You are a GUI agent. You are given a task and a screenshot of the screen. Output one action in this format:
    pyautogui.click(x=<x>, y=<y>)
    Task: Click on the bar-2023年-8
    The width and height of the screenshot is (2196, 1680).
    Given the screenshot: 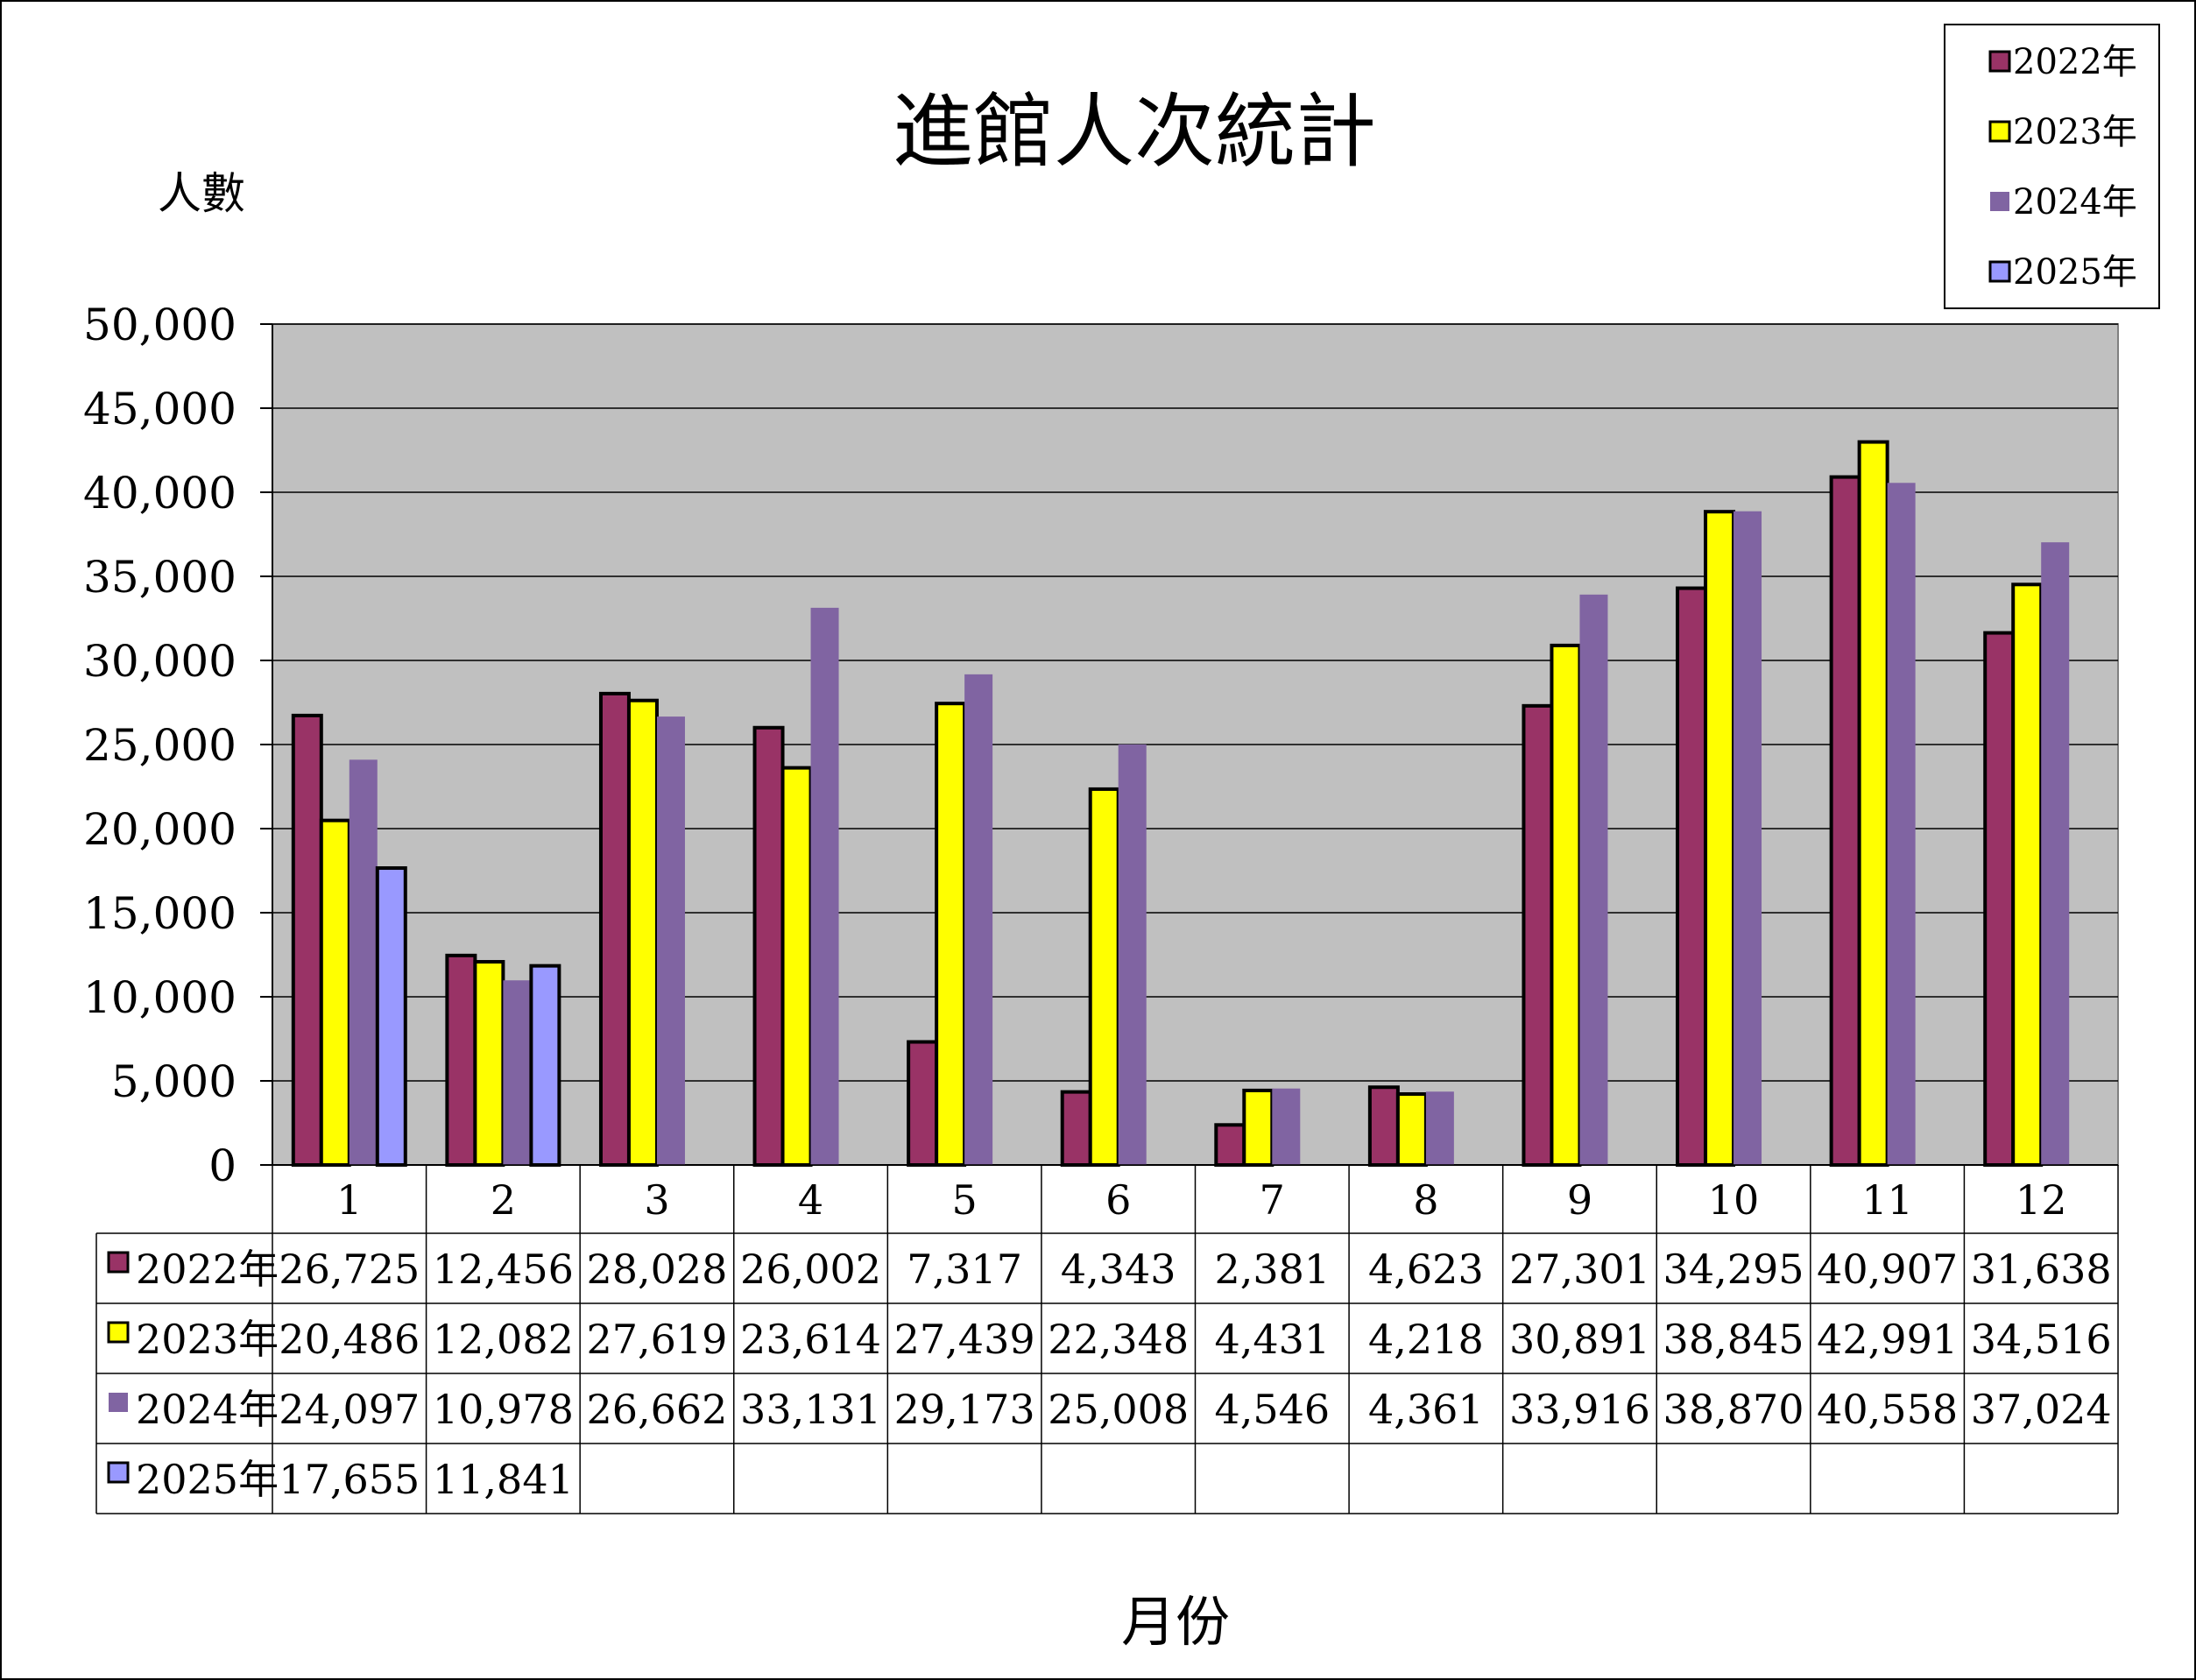 What is the action you would take?
    pyautogui.click(x=1412, y=1130)
    